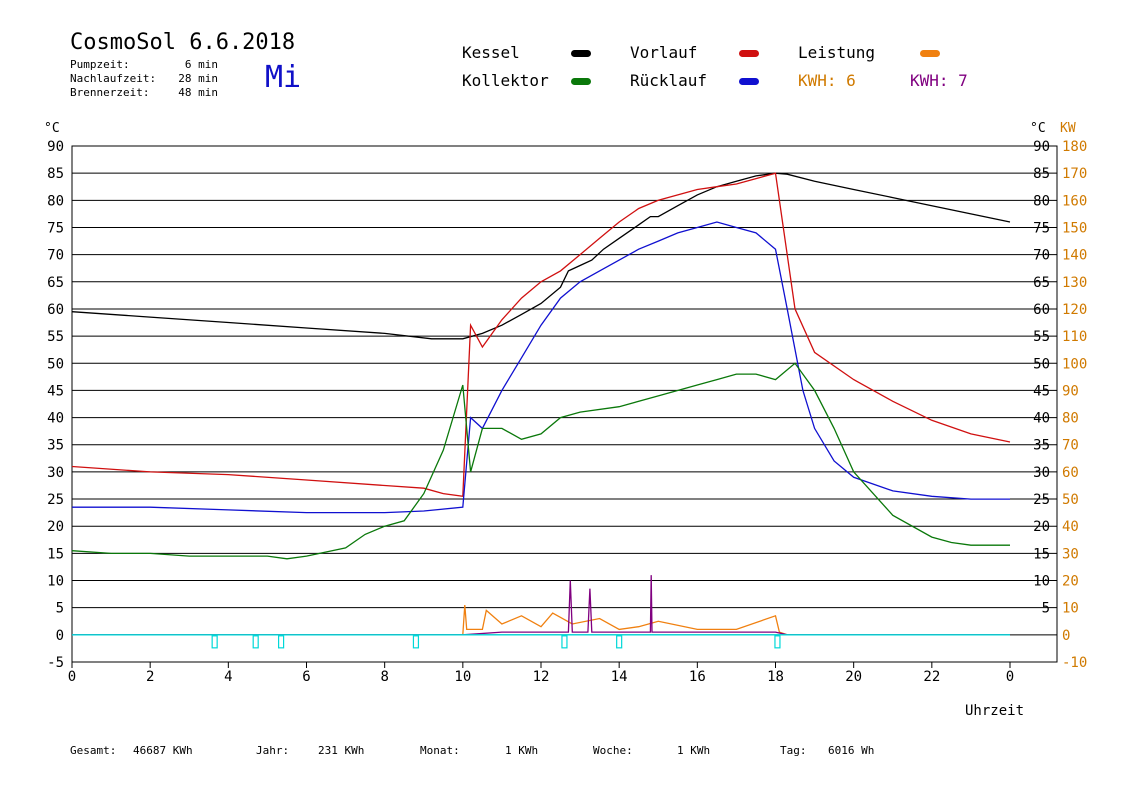 The height and width of the screenshot is (812, 1148). Describe the element at coordinates (1074, 147) in the screenshot. I see `y-tick-label-kw: 180` at that location.